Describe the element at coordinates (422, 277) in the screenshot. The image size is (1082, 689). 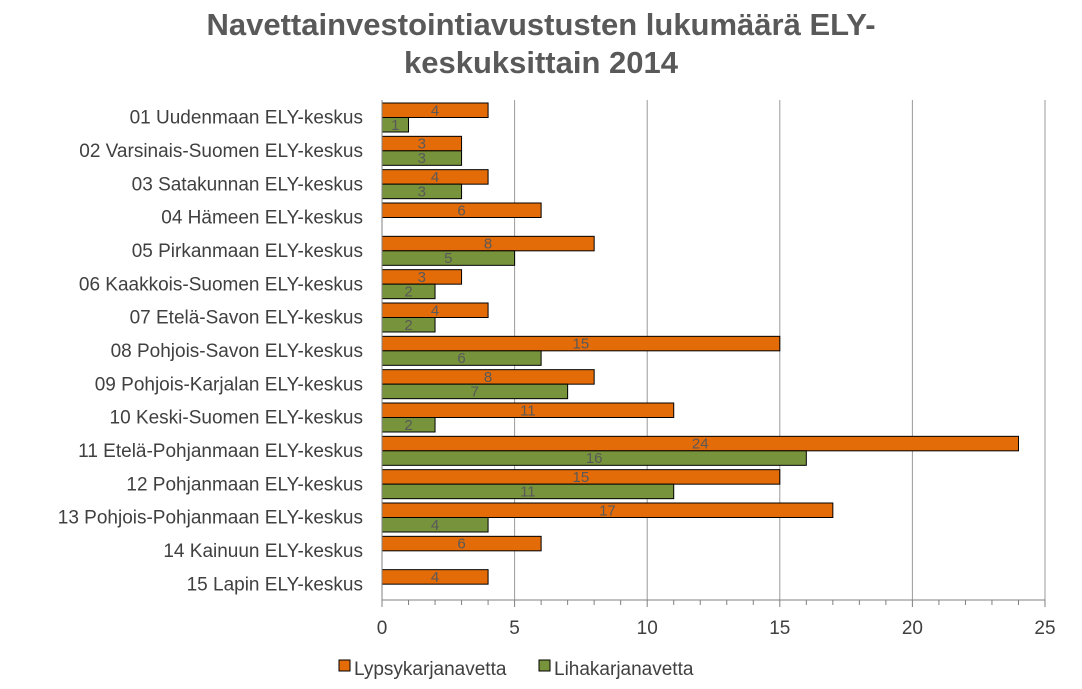
I see `data-label-series1-6: 3` at that location.